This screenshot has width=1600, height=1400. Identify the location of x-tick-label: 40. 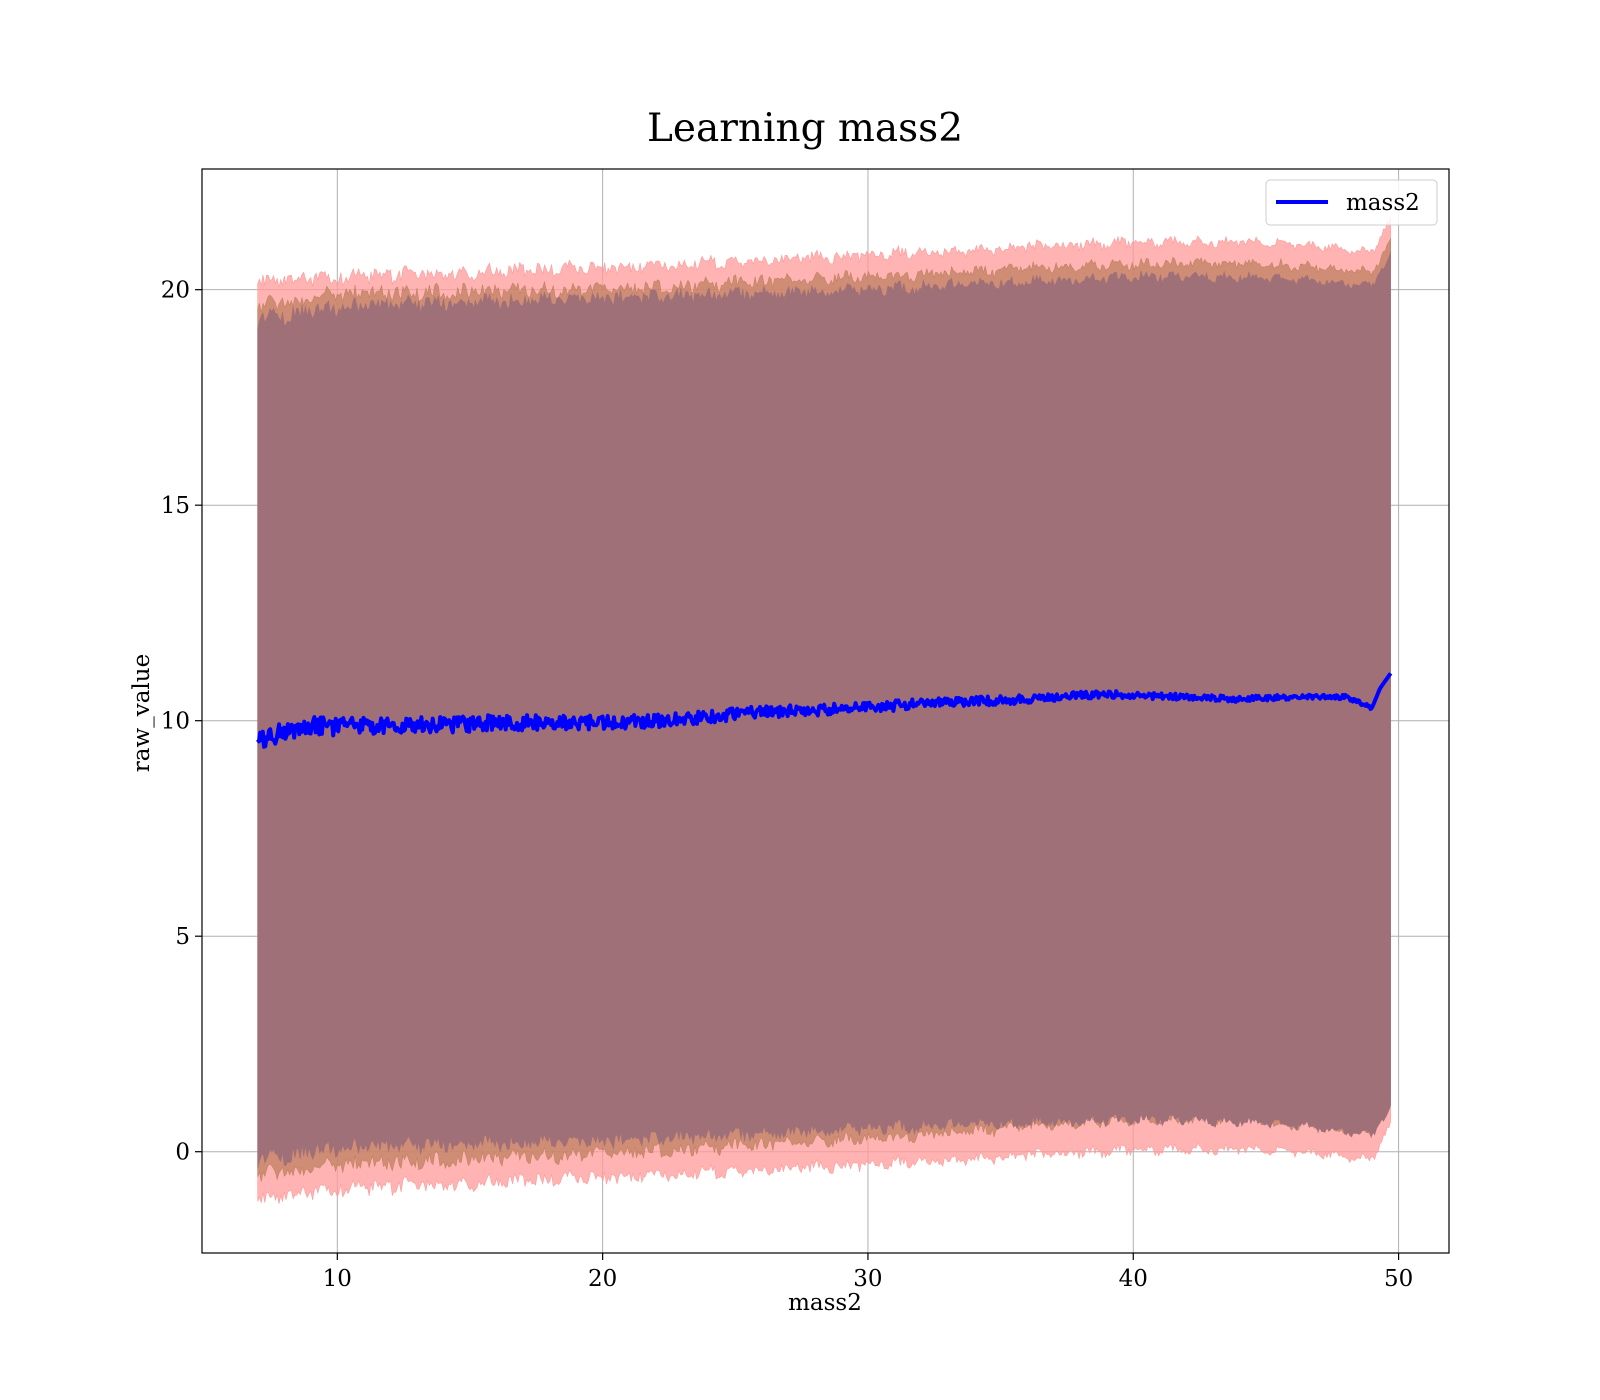
(1133, 1279).